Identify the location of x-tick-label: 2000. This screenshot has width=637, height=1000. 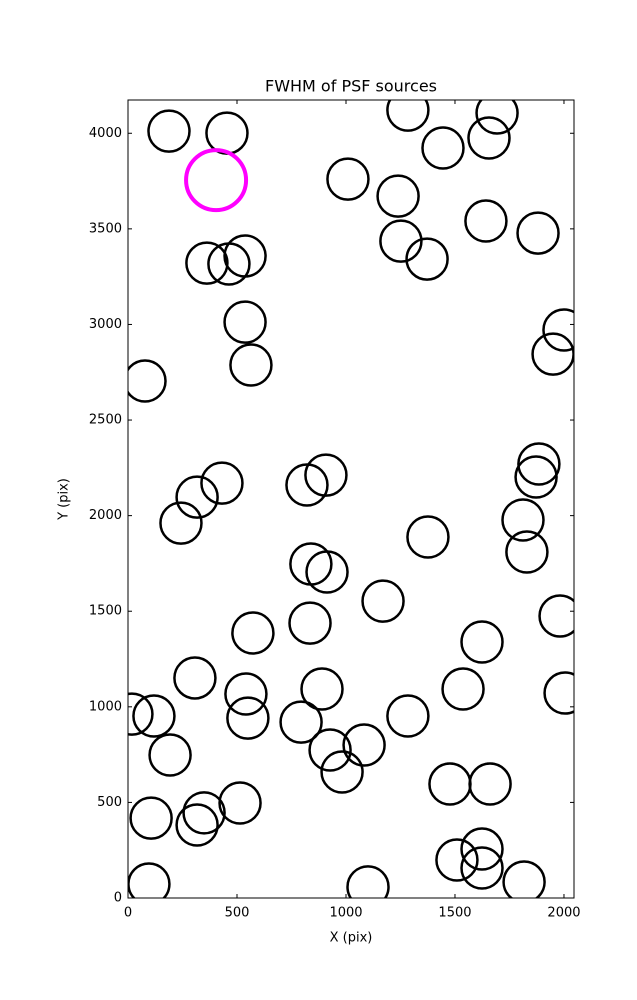
(563, 913).